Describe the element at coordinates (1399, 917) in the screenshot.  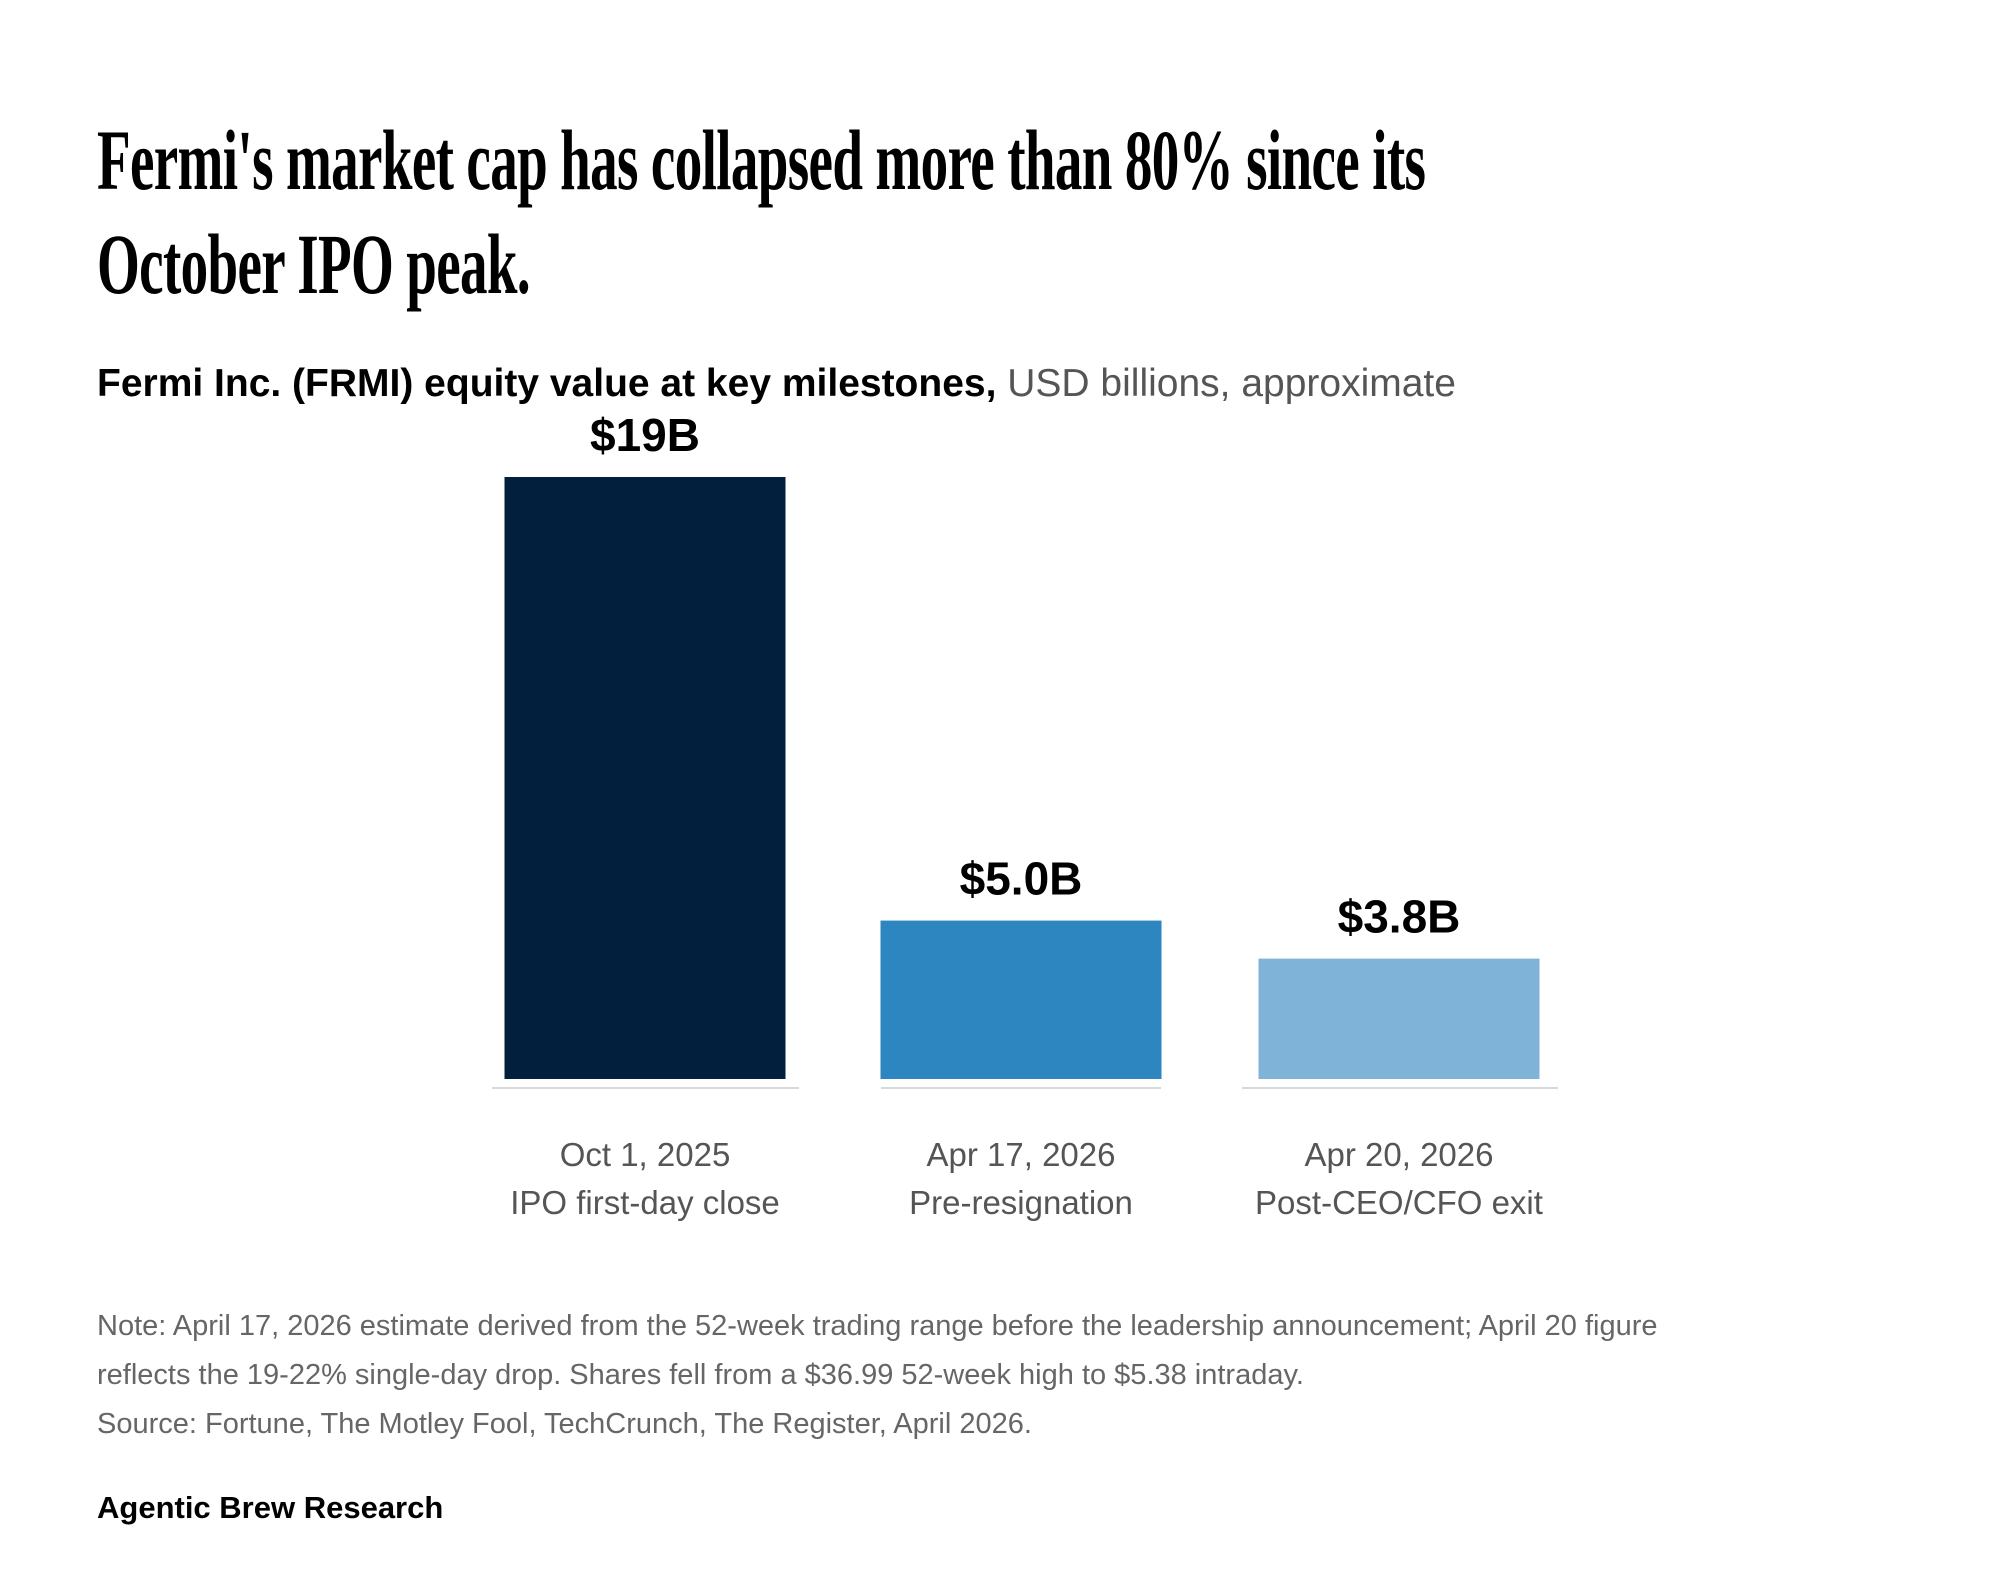
I see `data-label: $3.8B` at that location.